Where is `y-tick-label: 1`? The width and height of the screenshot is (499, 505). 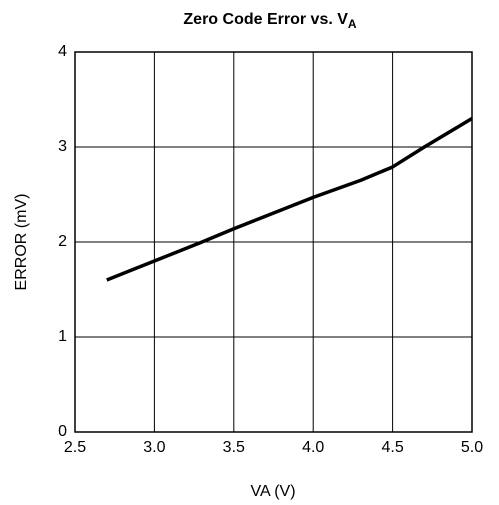 y-tick-label: 1 is located at coordinates (62, 336).